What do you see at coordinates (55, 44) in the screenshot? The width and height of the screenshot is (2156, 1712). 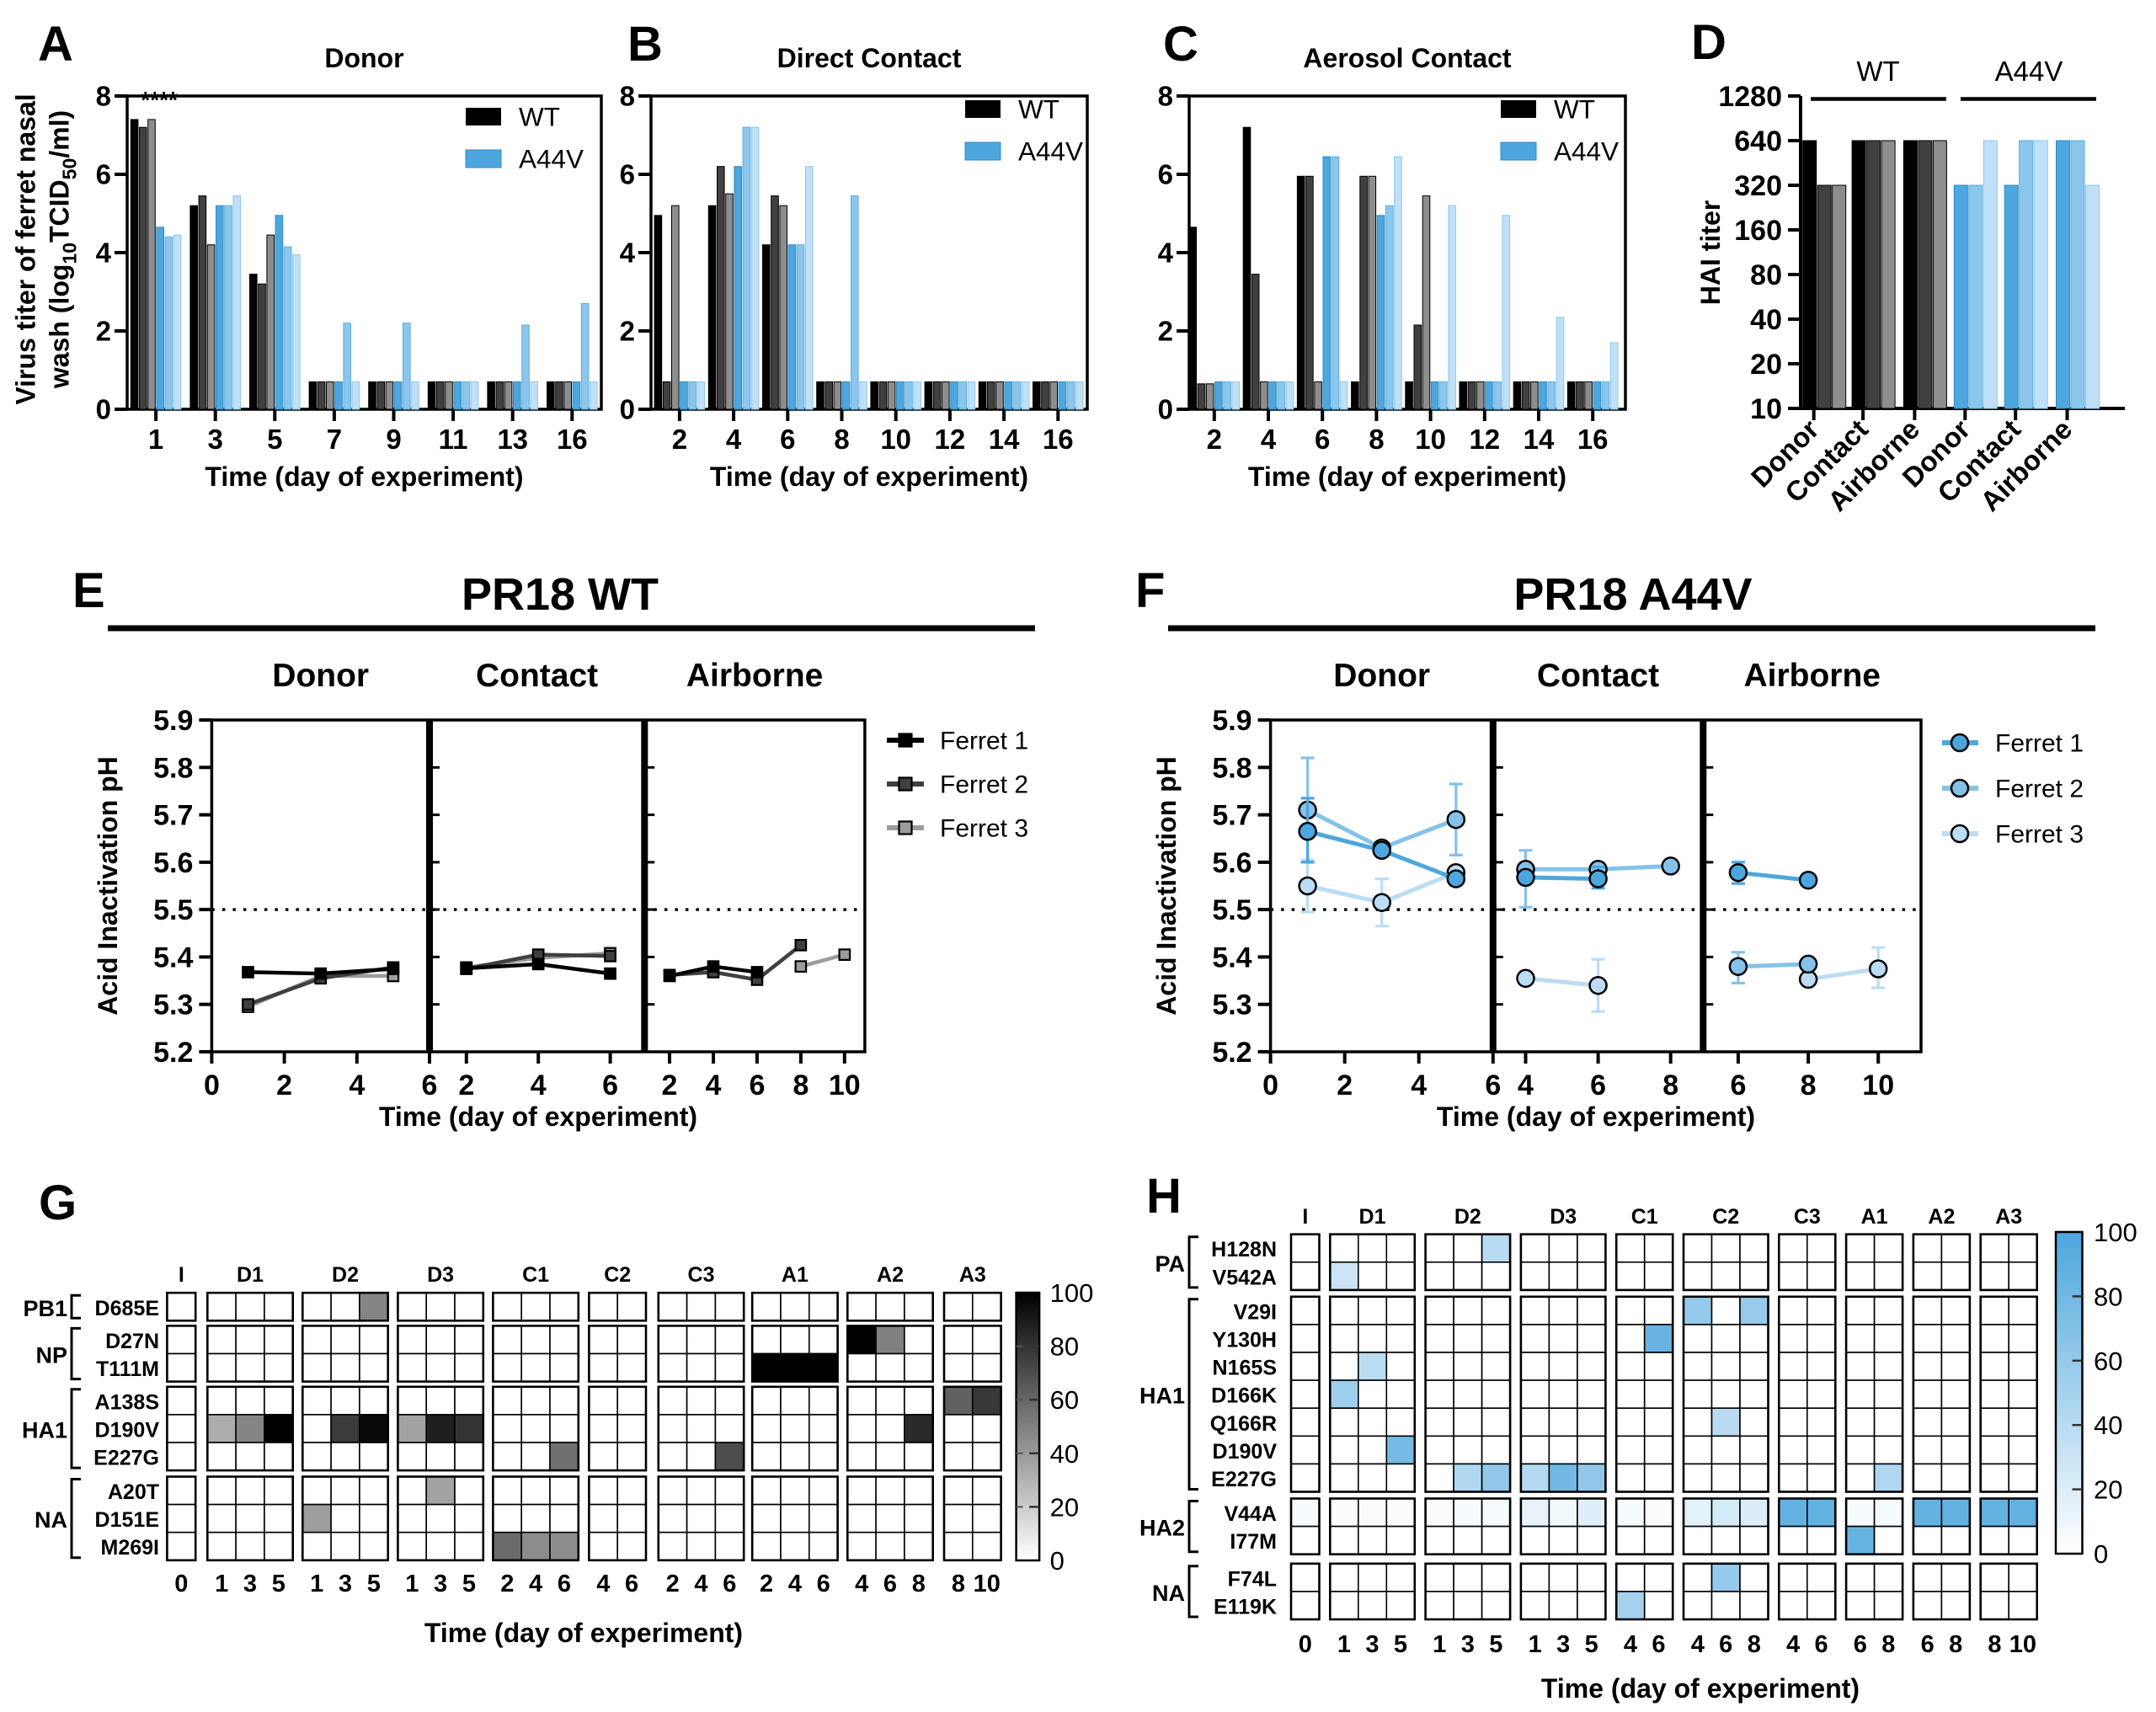 I see `svg-text: A` at bounding box center [55, 44].